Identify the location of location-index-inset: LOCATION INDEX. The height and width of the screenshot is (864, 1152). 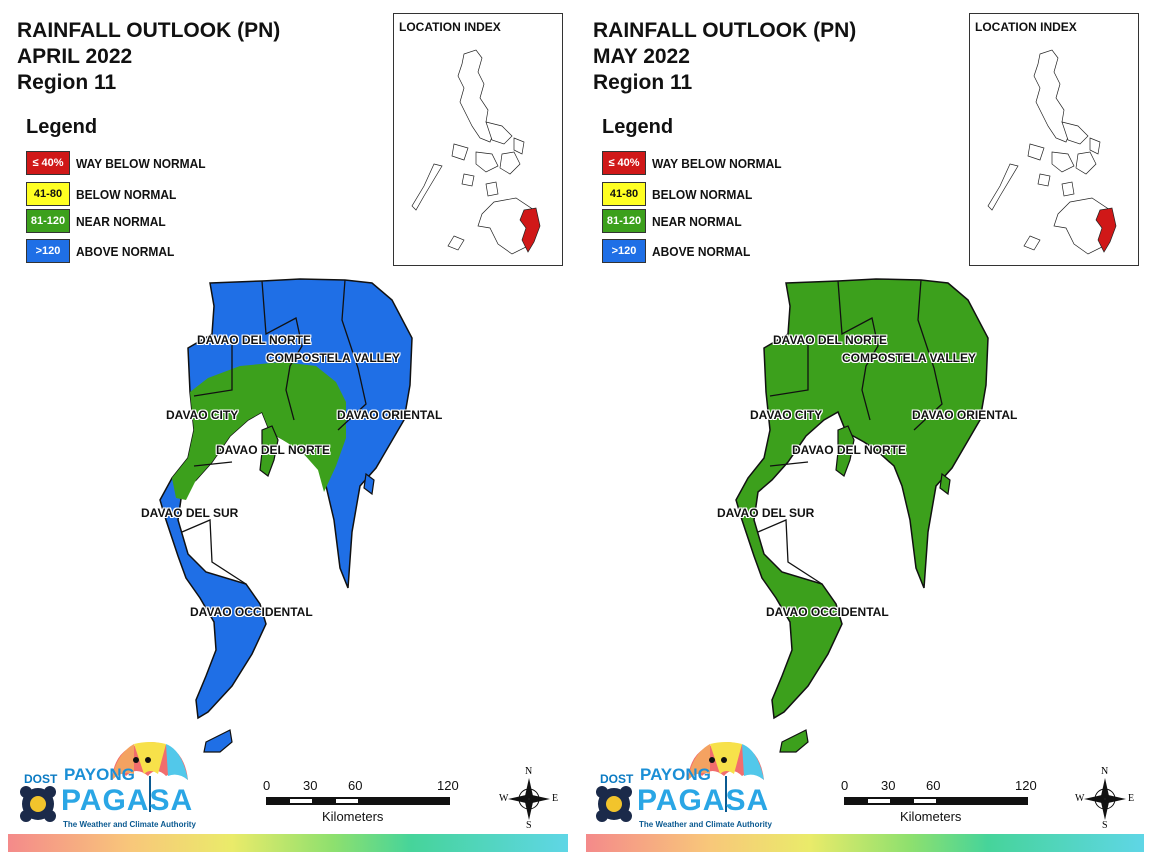
(478, 139).